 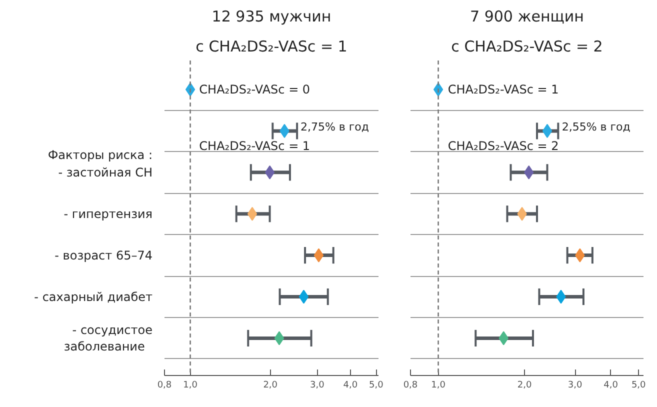 I want to click on chart-title: 12 935 мужчин, so click(x=272, y=17).